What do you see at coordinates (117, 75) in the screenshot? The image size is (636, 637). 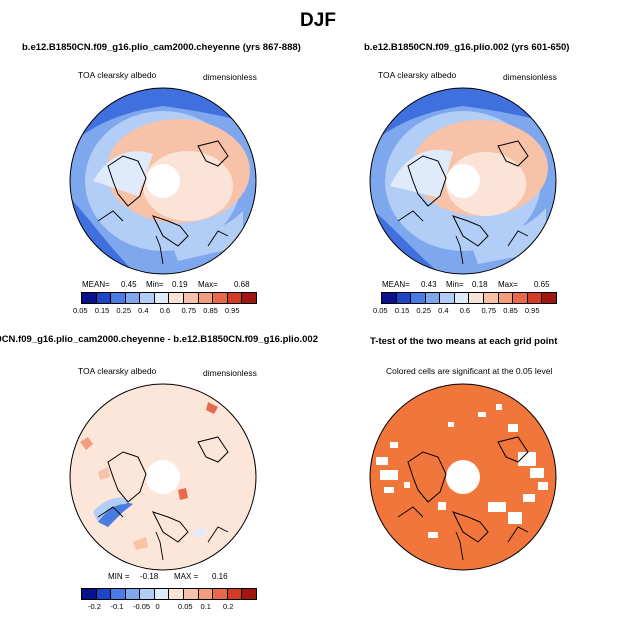 I see `variable-label-top-left: TOA clearsky albedo` at bounding box center [117, 75].